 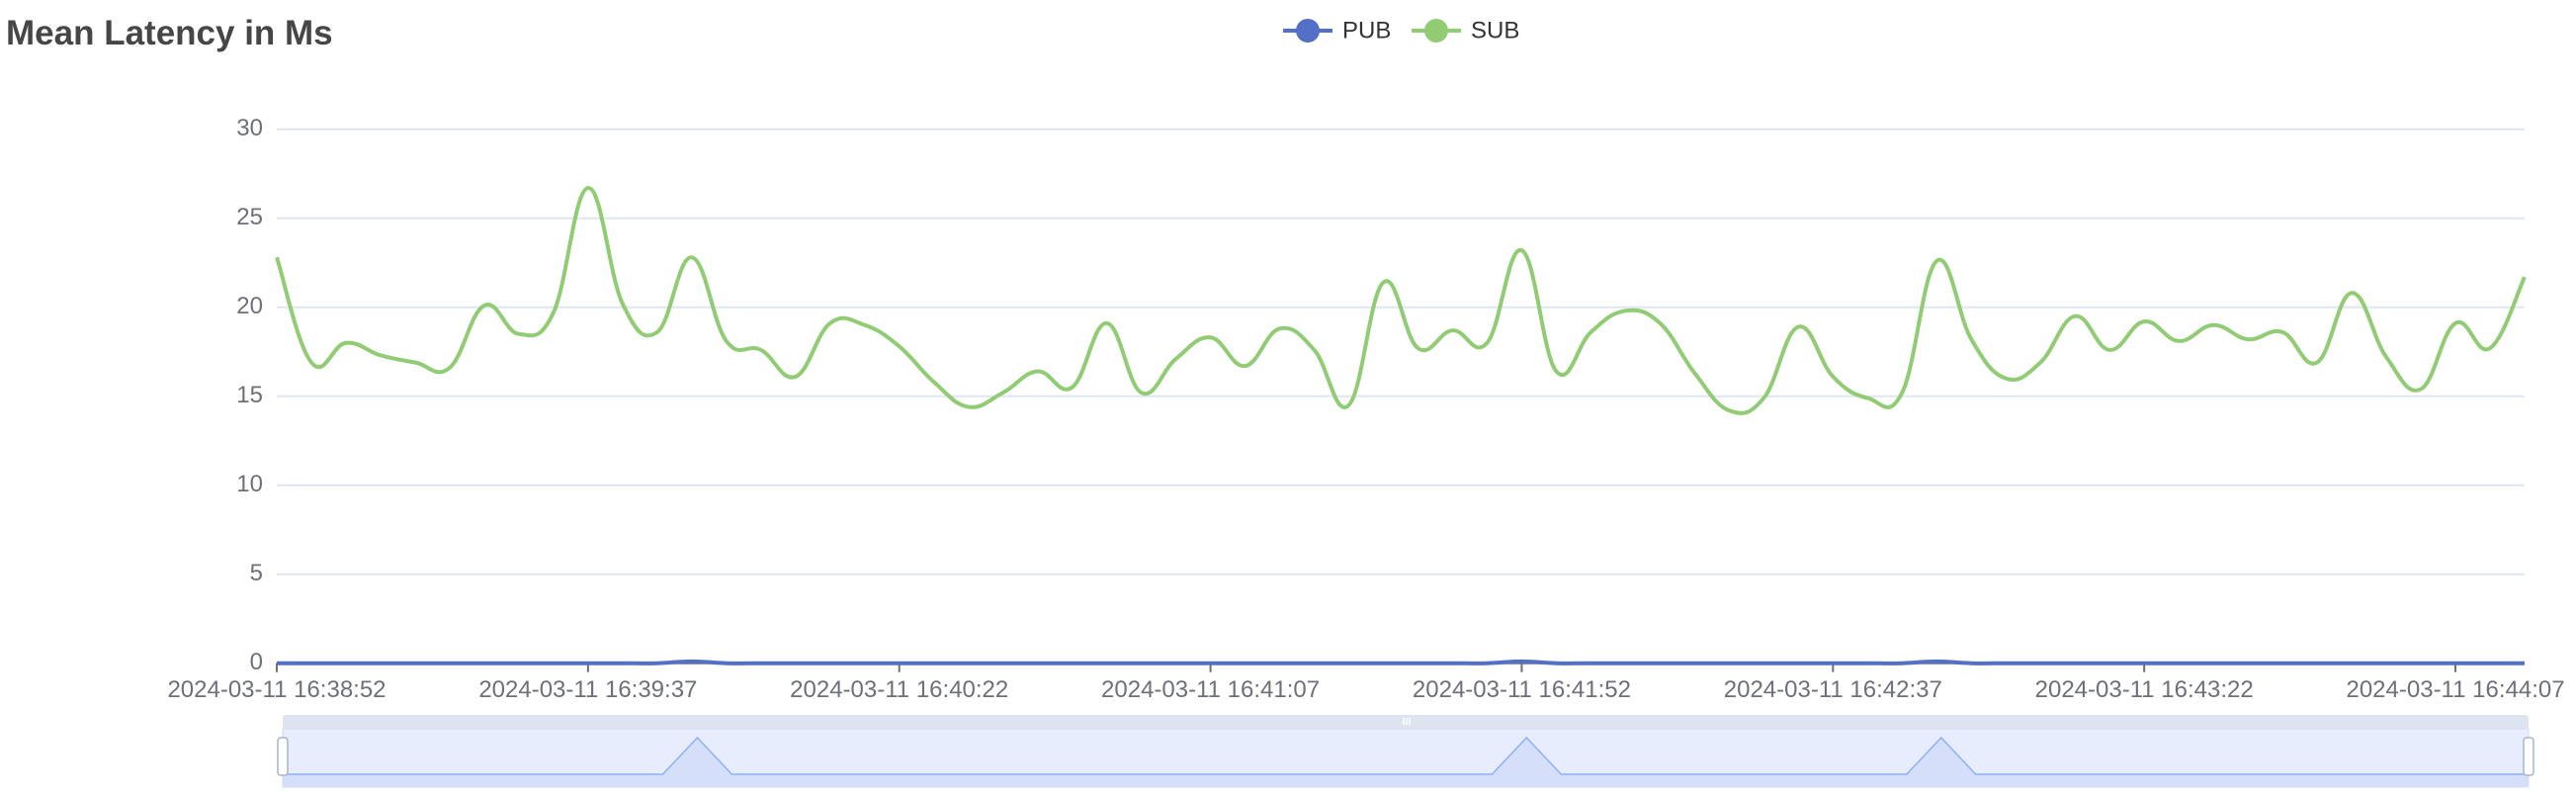 What do you see at coordinates (256, 573) in the screenshot?
I see `y-tick-label: 5` at bounding box center [256, 573].